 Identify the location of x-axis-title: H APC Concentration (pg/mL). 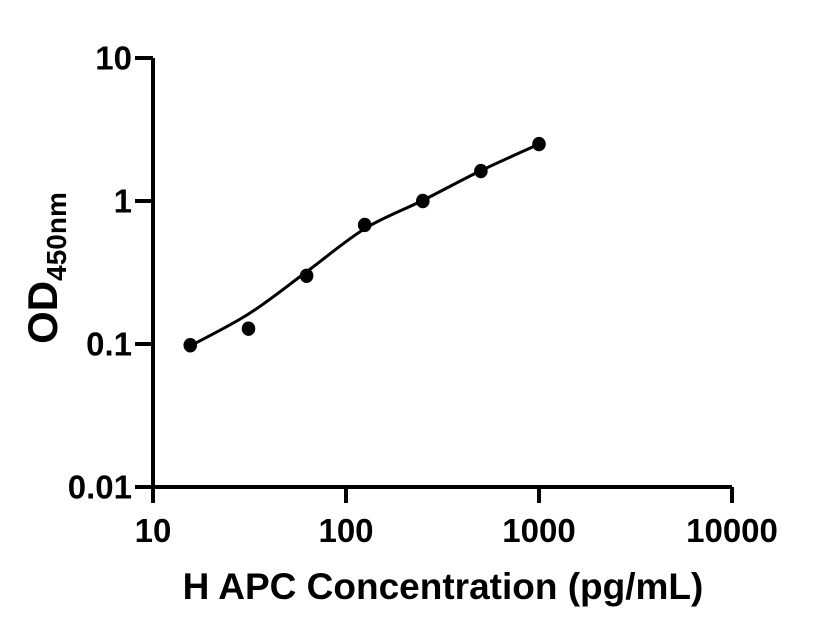
(443, 586).